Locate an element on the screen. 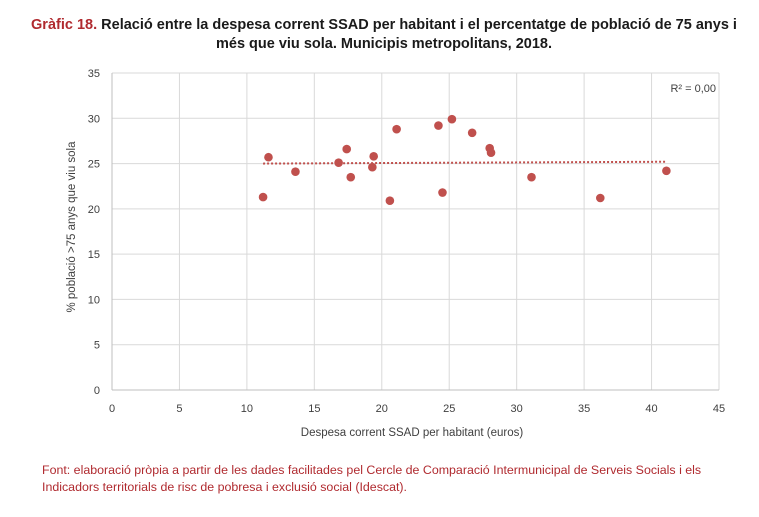 The image size is (759, 517). y-tick-label: 0 is located at coordinates (97, 391).